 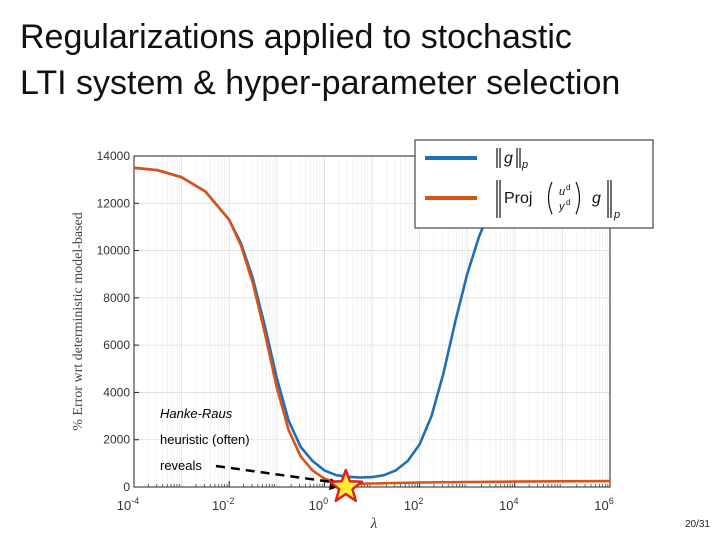 I want to click on legend-norm-var: g, so click(x=508, y=158).